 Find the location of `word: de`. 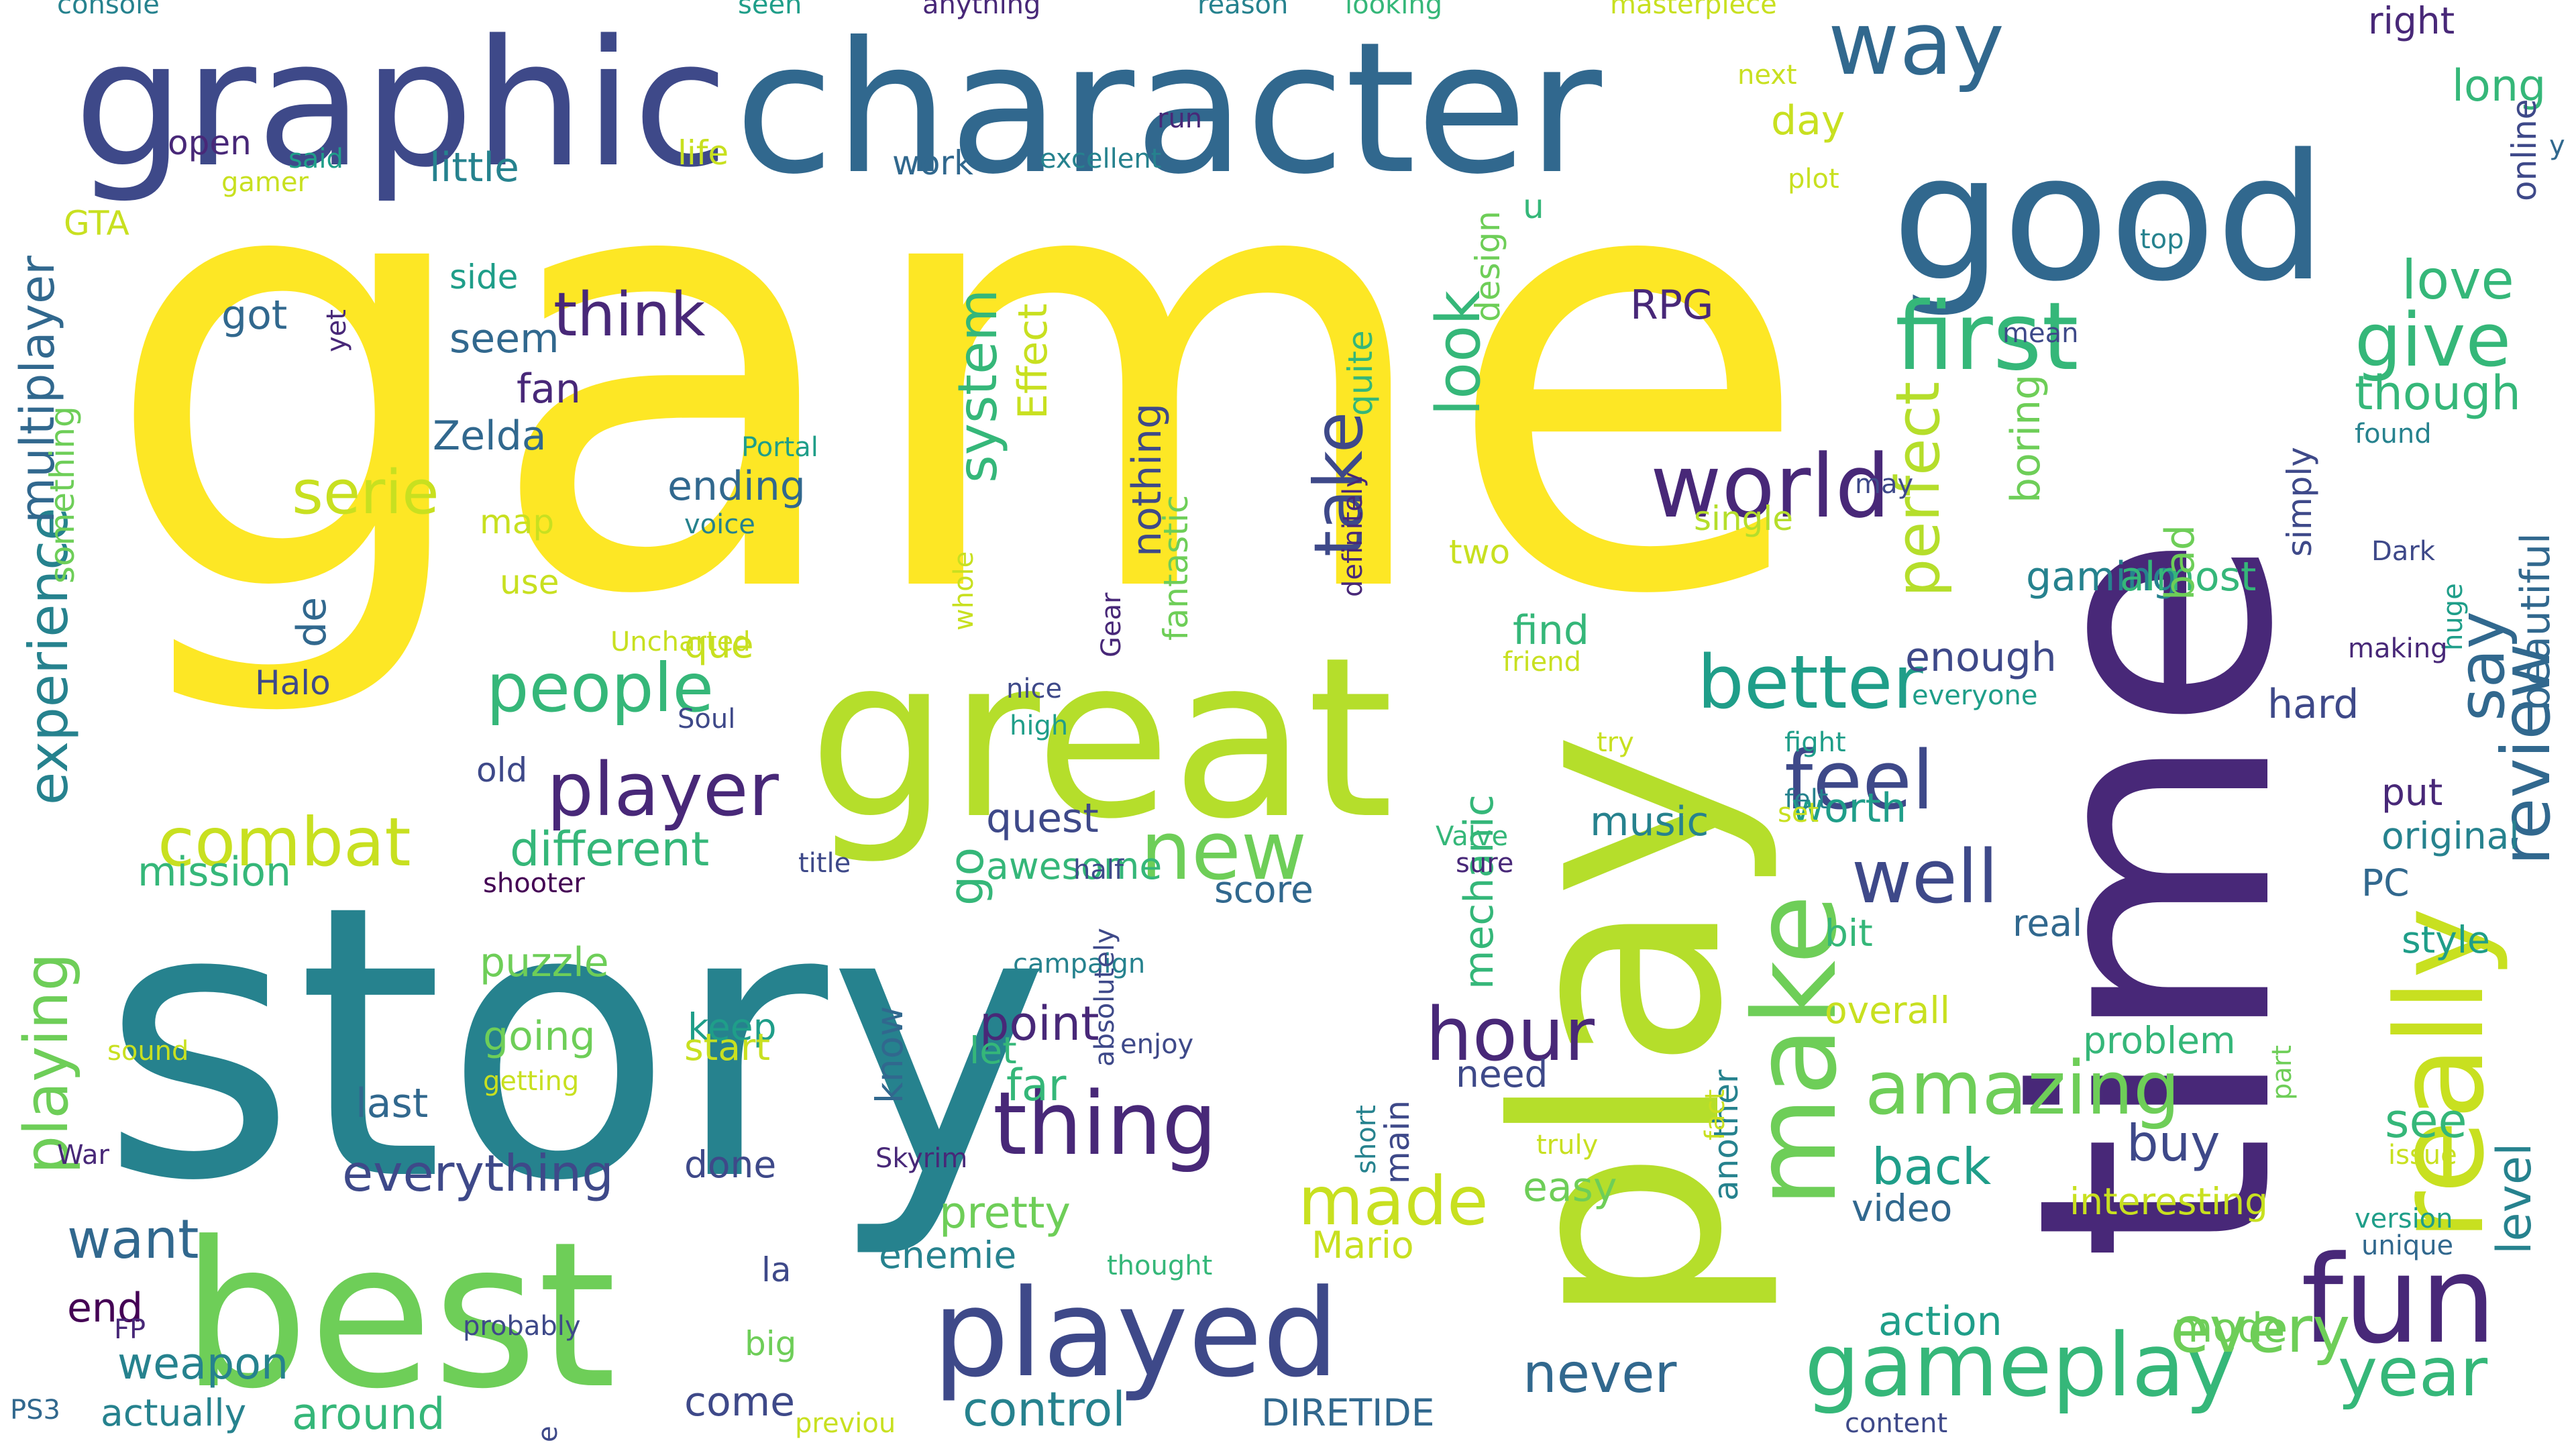

word: de is located at coordinates (311, 622).